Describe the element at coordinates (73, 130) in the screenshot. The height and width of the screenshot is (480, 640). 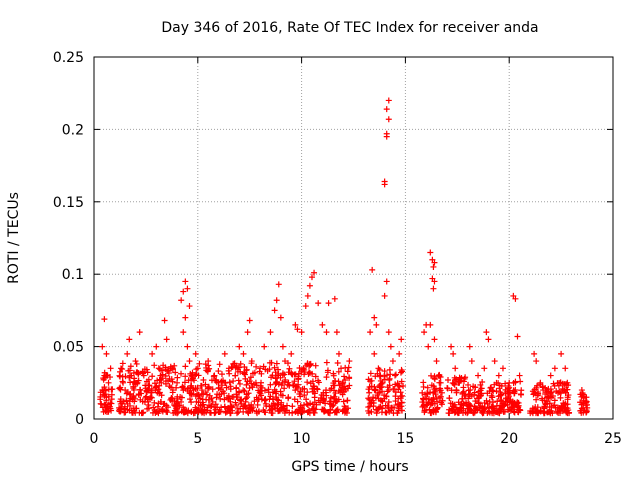
I see `y-tick-label: 0.2` at that location.